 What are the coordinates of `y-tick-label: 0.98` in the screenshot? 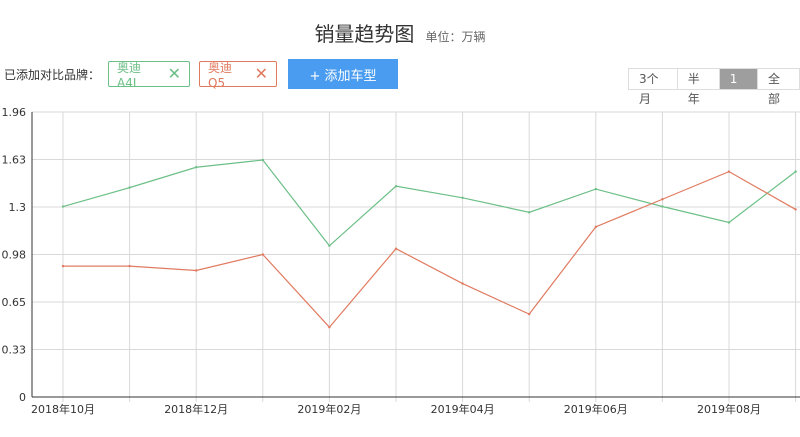 It's located at (14, 255).